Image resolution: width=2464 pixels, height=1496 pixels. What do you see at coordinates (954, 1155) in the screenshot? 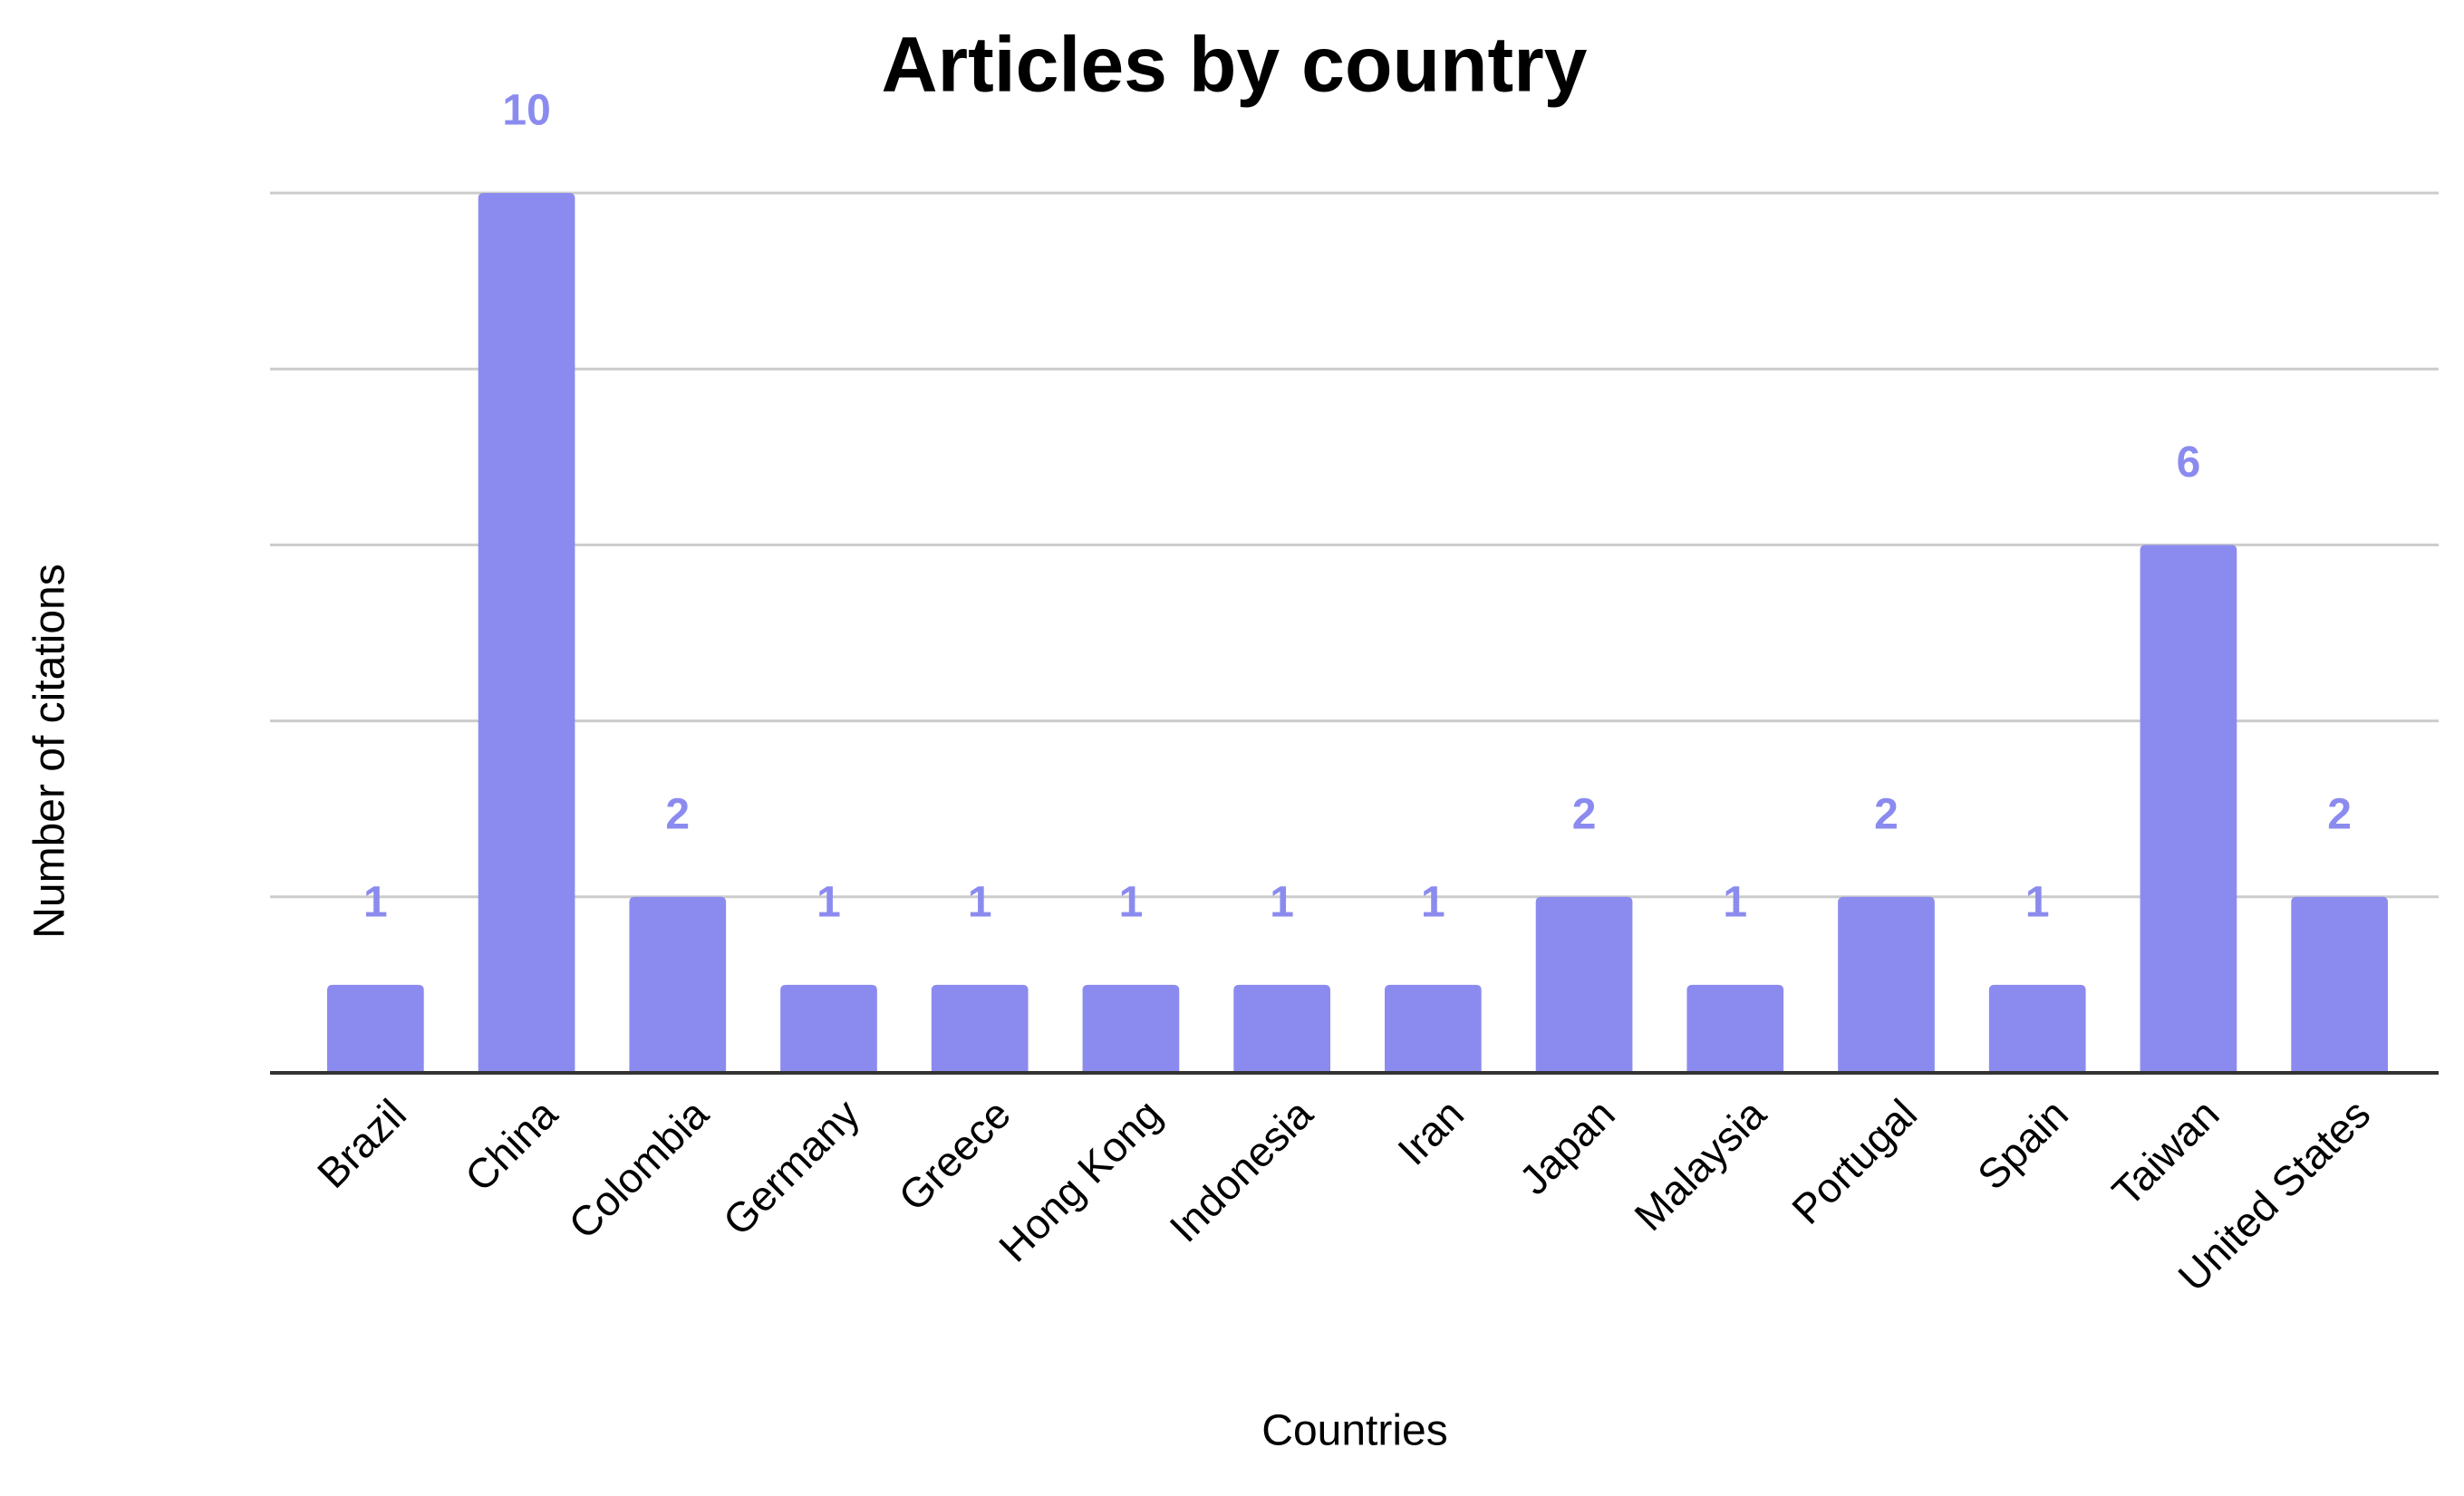
I see `x-tick-label: Greece` at bounding box center [954, 1155].